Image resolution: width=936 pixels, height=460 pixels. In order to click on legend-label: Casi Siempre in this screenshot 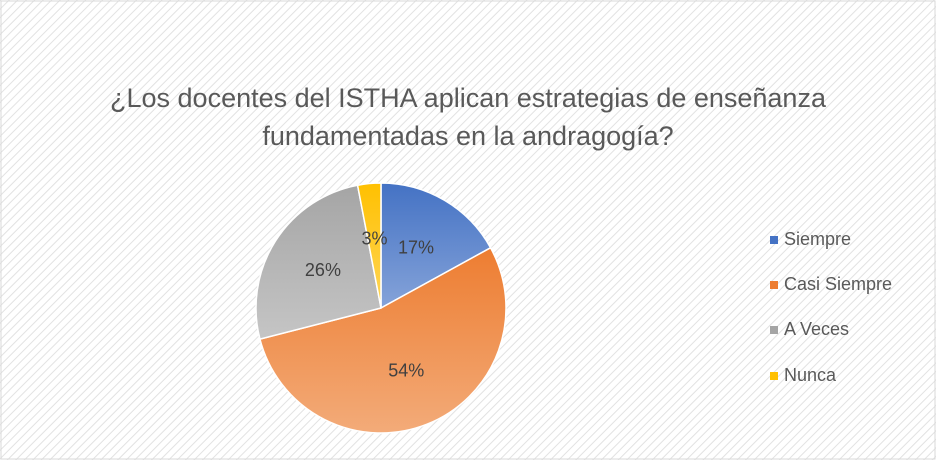, I will do `click(838, 284)`.